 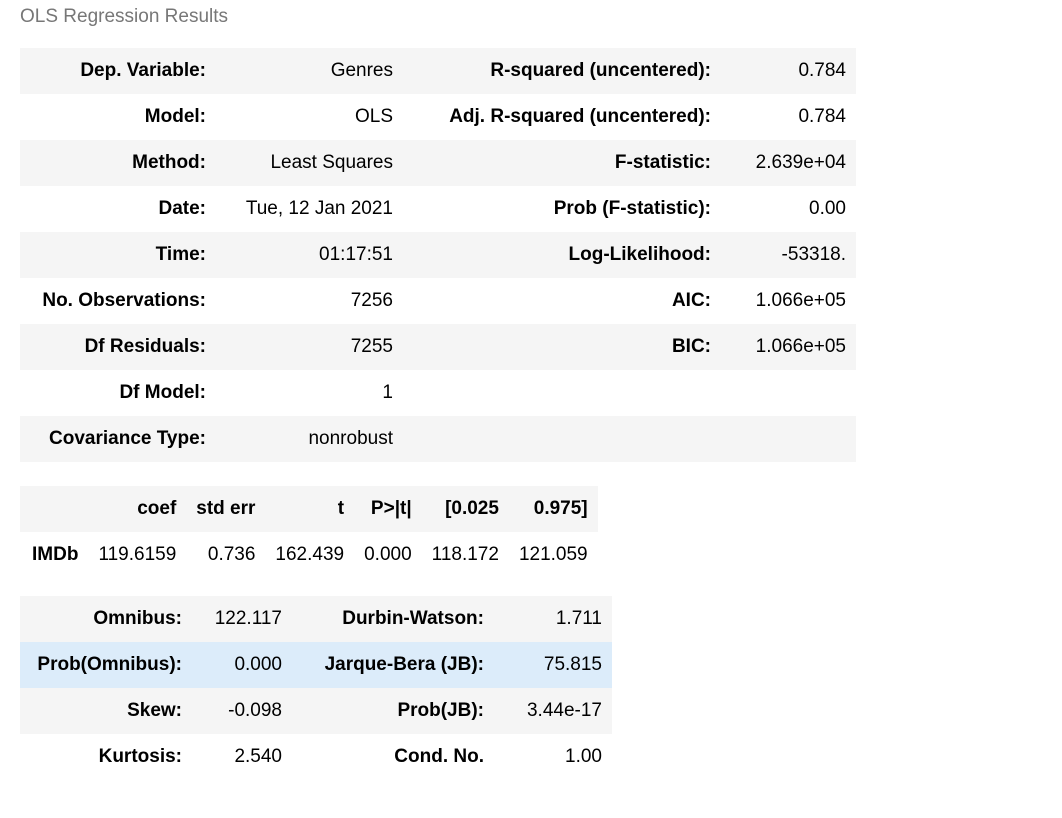 What do you see at coordinates (255, 710) in the screenshot?
I see `diagnostic-value: -0.098` at bounding box center [255, 710].